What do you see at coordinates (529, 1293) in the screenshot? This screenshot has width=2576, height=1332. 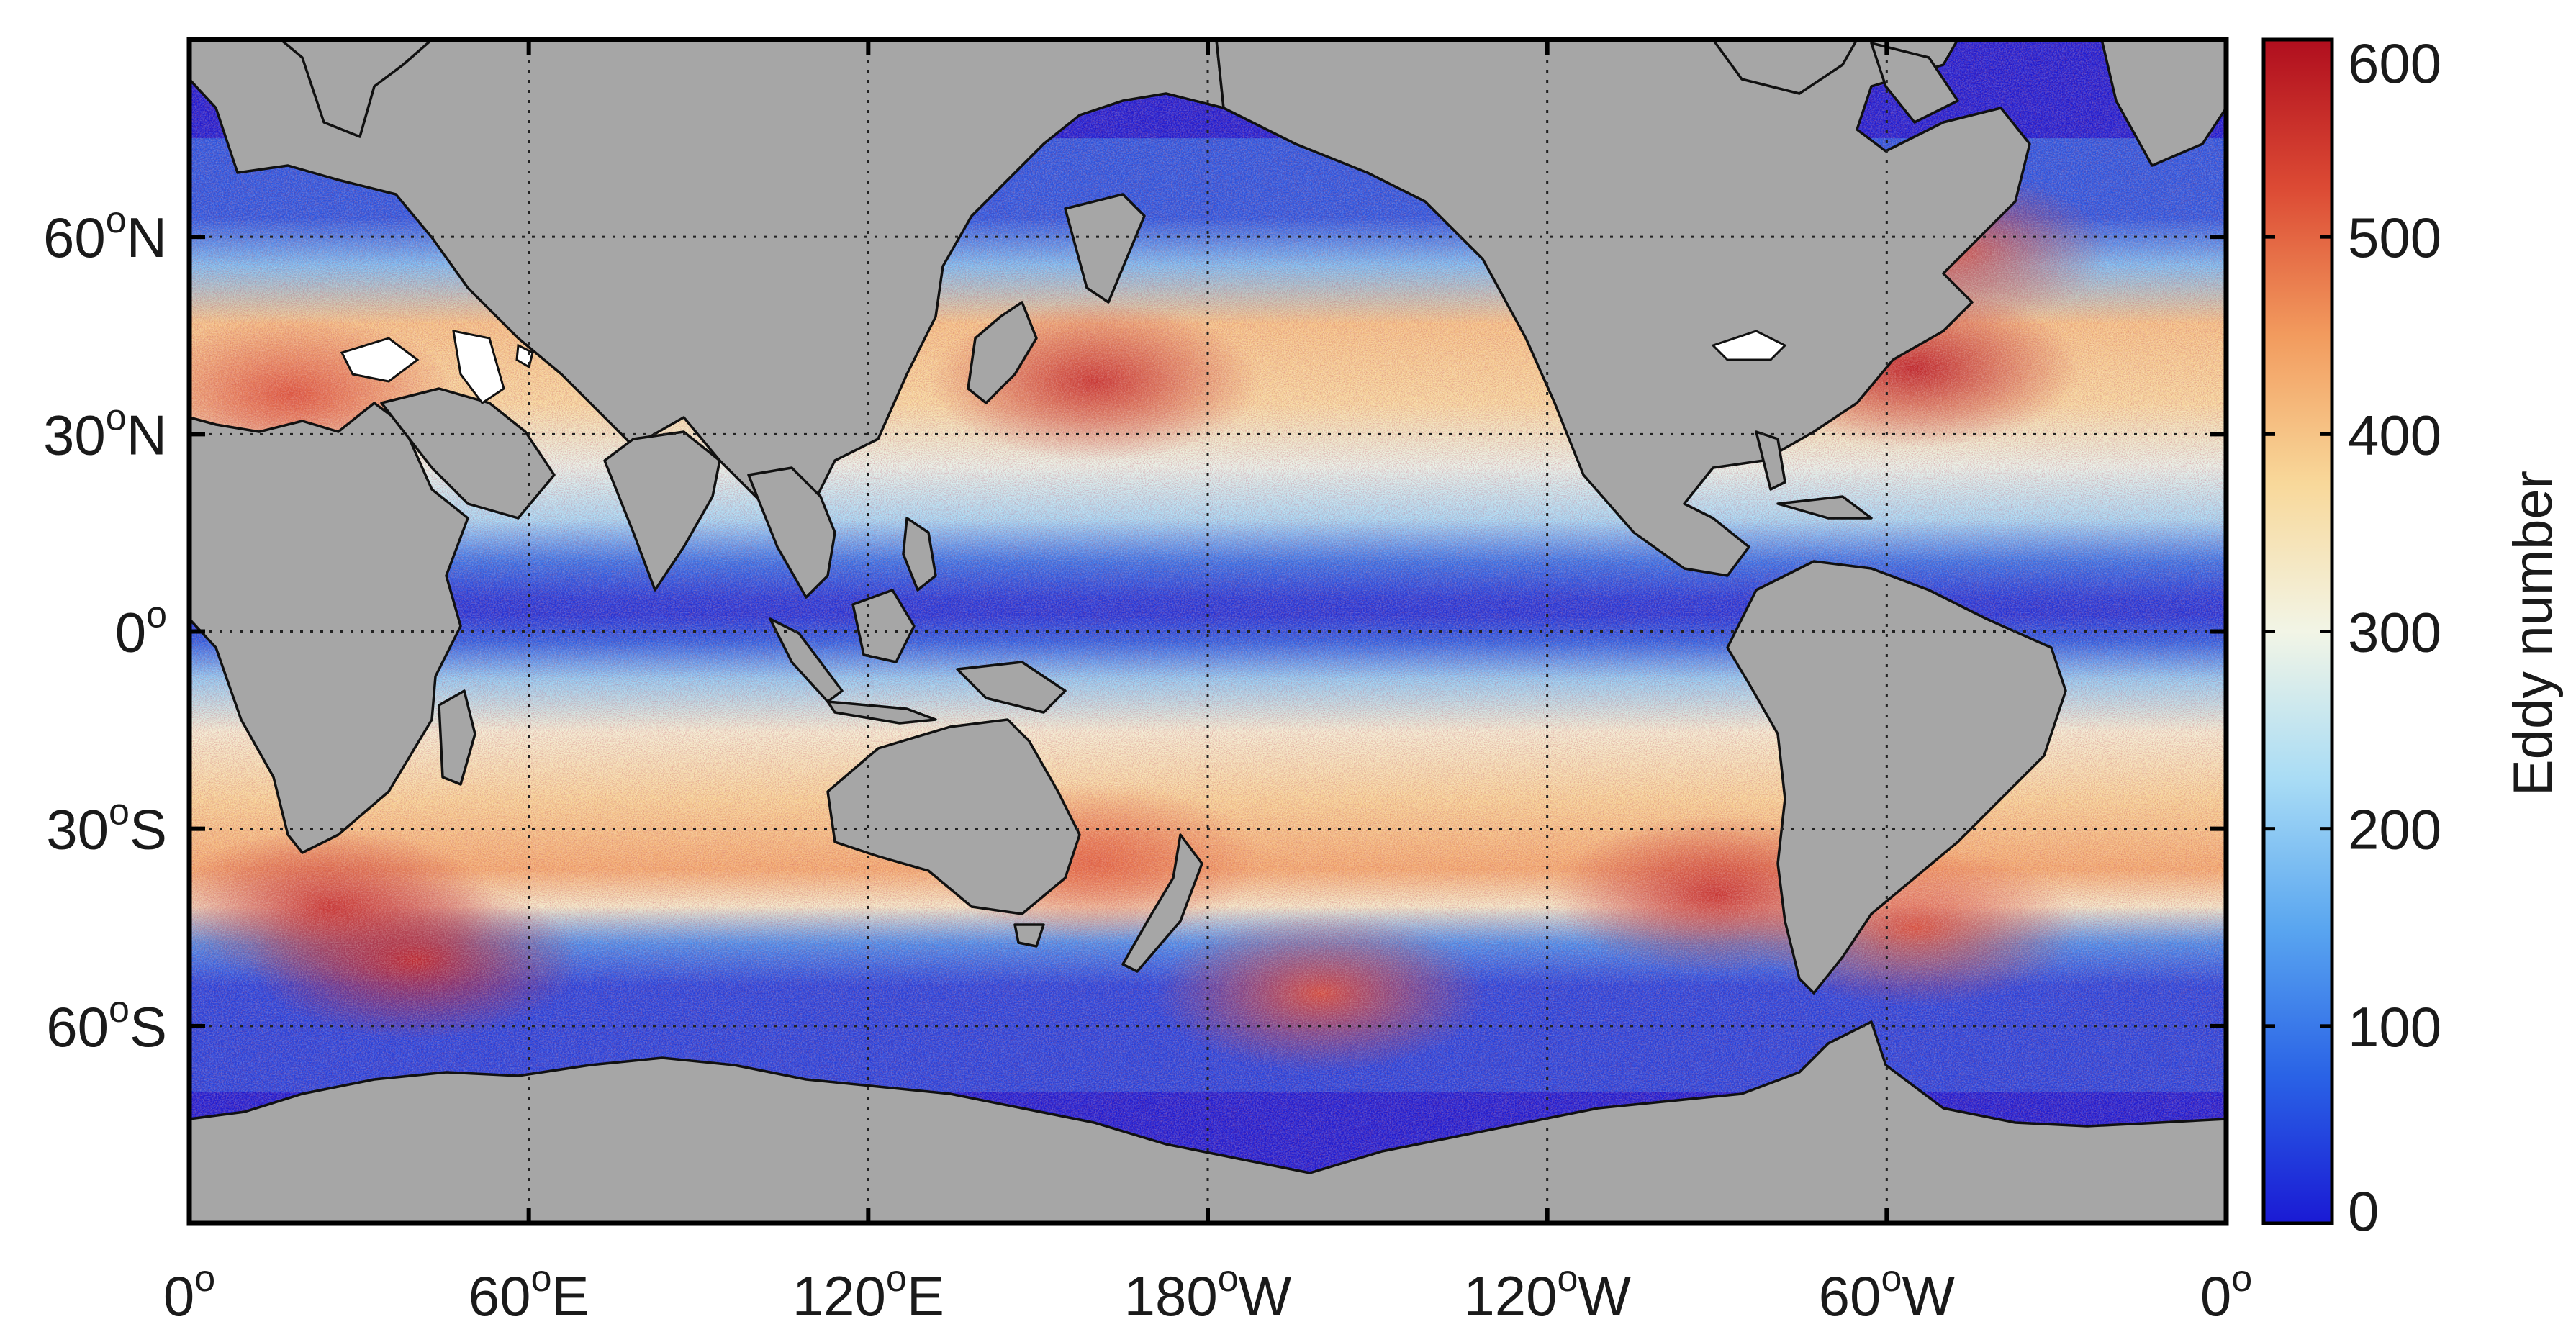 I see `x-tick-label: 60oE` at bounding box center [529, 1293].